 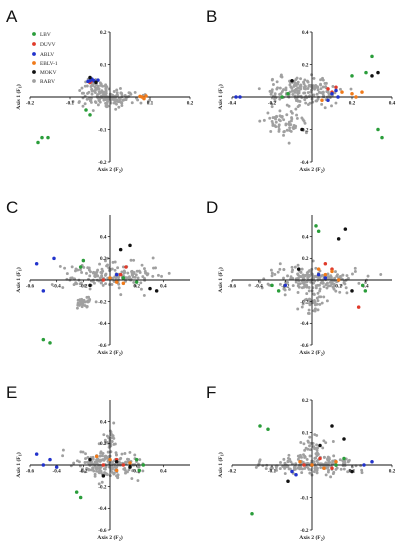 I want to click on x-tick-label: -0.2, so click(x=232, y=472).